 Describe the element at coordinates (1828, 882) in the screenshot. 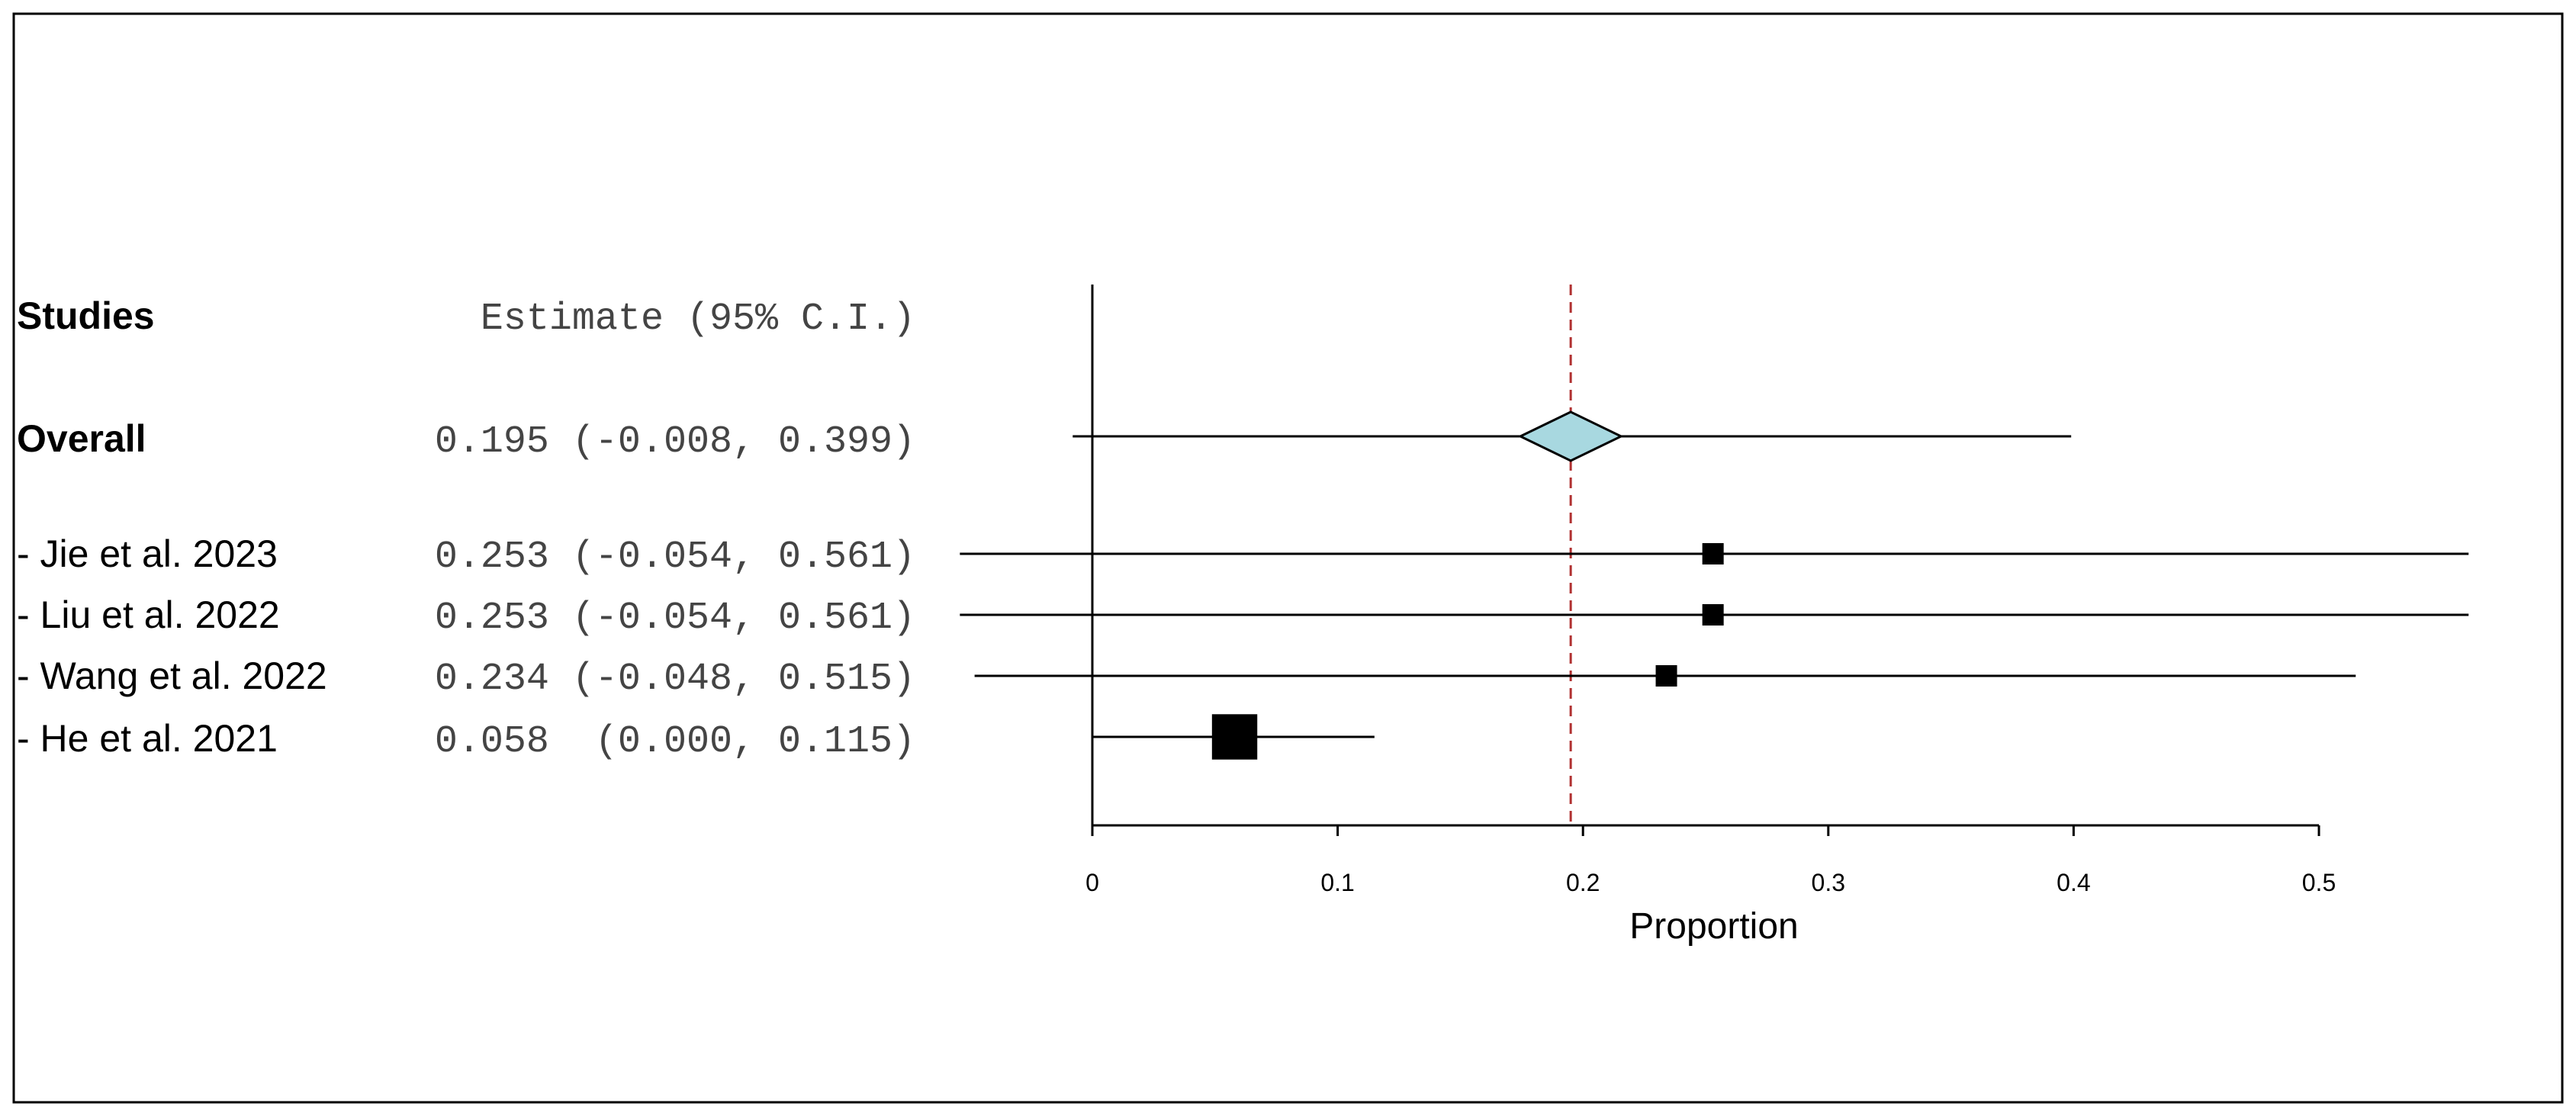

I see `x-tick-label-3: 0.3` at that location.